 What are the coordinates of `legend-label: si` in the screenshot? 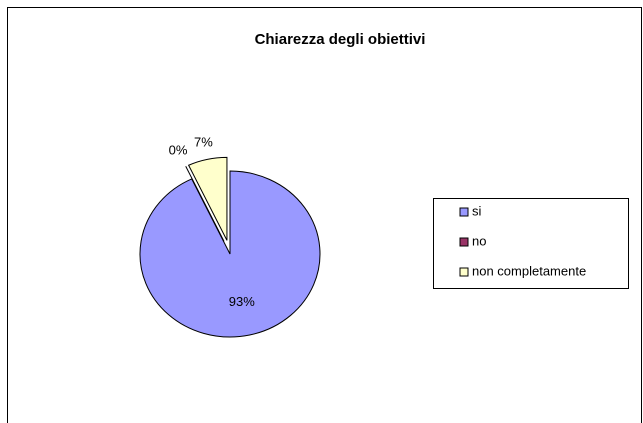 It's located at (477, 210).